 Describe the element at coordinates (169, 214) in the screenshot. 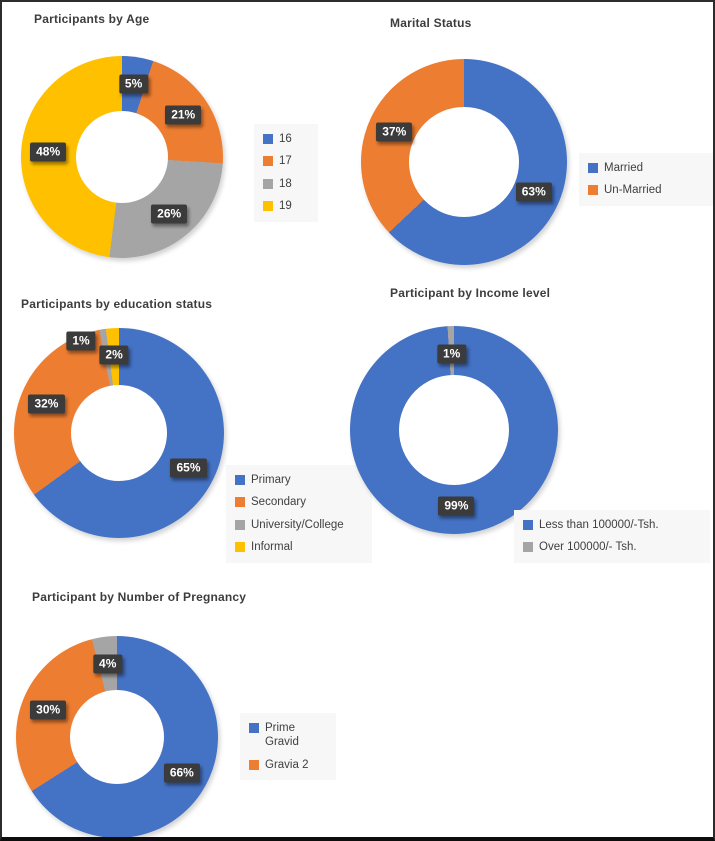

I see `data-label: 26%` at that location.